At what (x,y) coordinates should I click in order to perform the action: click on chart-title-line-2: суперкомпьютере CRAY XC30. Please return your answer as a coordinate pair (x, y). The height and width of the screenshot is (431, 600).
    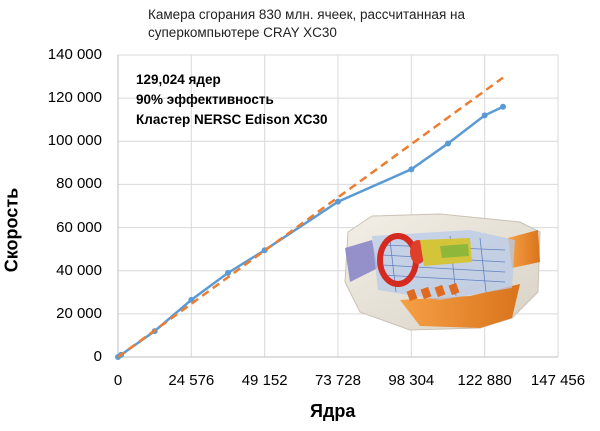
    Looking at the image, I should click on (242, 32).